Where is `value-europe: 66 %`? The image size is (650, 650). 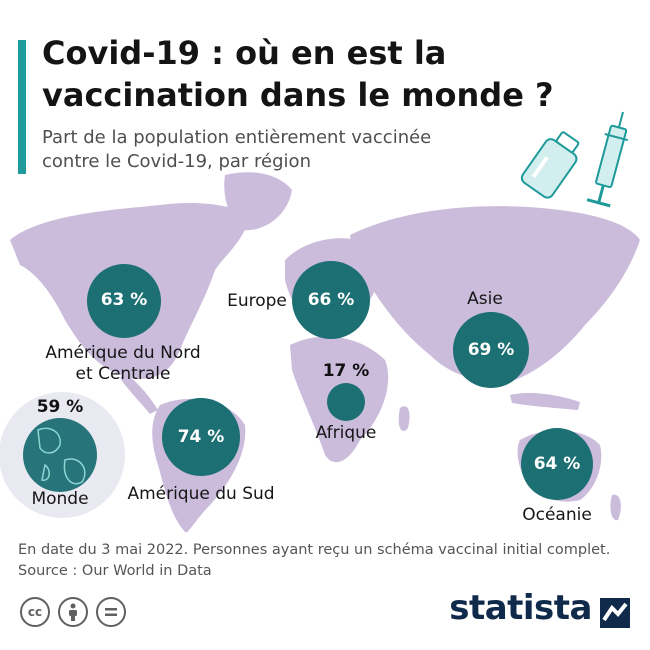 value-europe: 66 % is located at coordinates (331, 300).